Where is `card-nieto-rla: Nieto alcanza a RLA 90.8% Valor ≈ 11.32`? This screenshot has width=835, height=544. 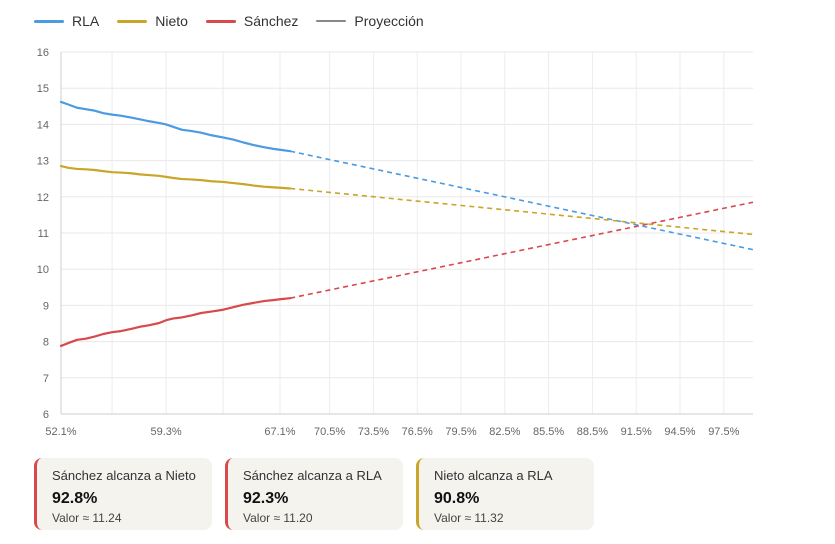 card-nieto-rla: Nieto alcanza a RLA 90.8% Valor ≈ 11.32 is located at coordinates (505, 494).